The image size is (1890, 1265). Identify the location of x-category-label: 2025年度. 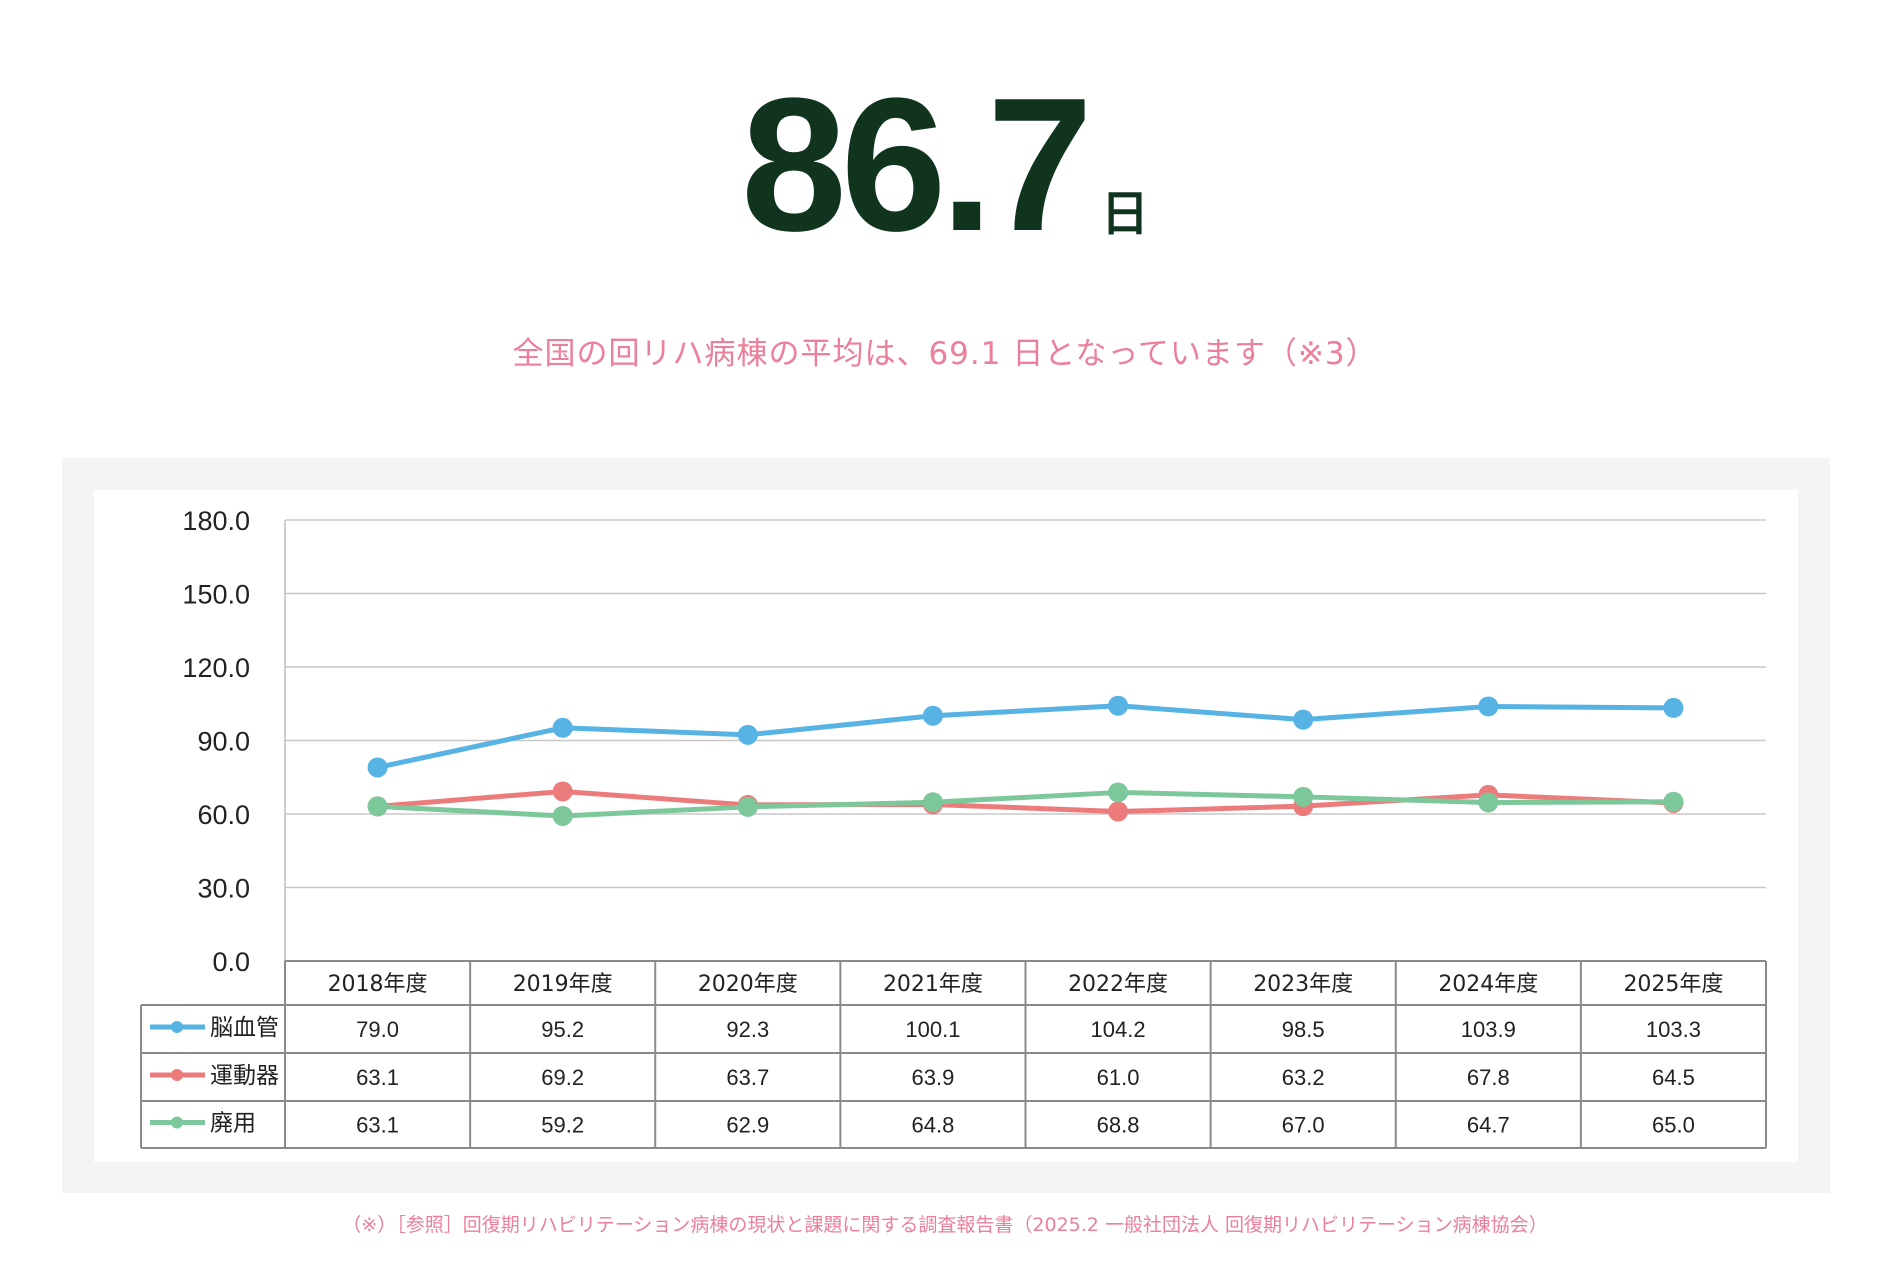
(1673, 984).